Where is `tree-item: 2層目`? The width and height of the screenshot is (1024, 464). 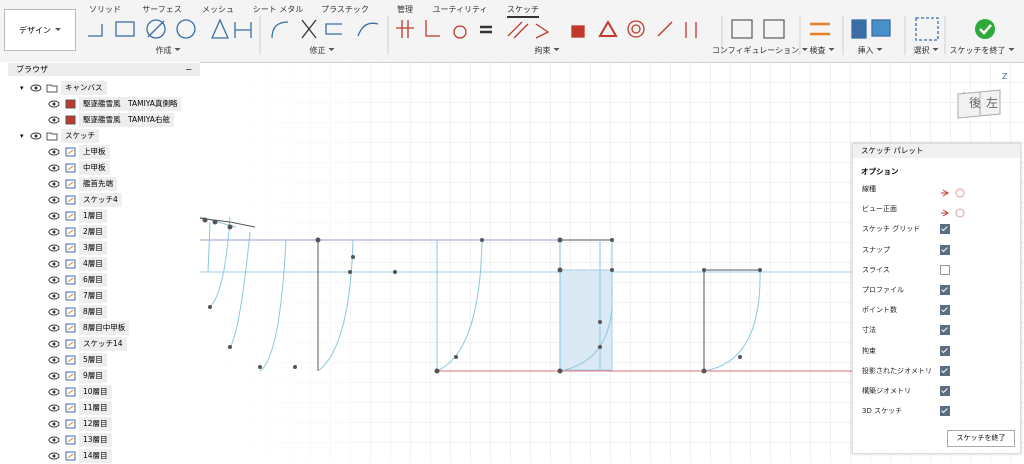
tree-item: 2層目 is located at coordinates (100, 232).